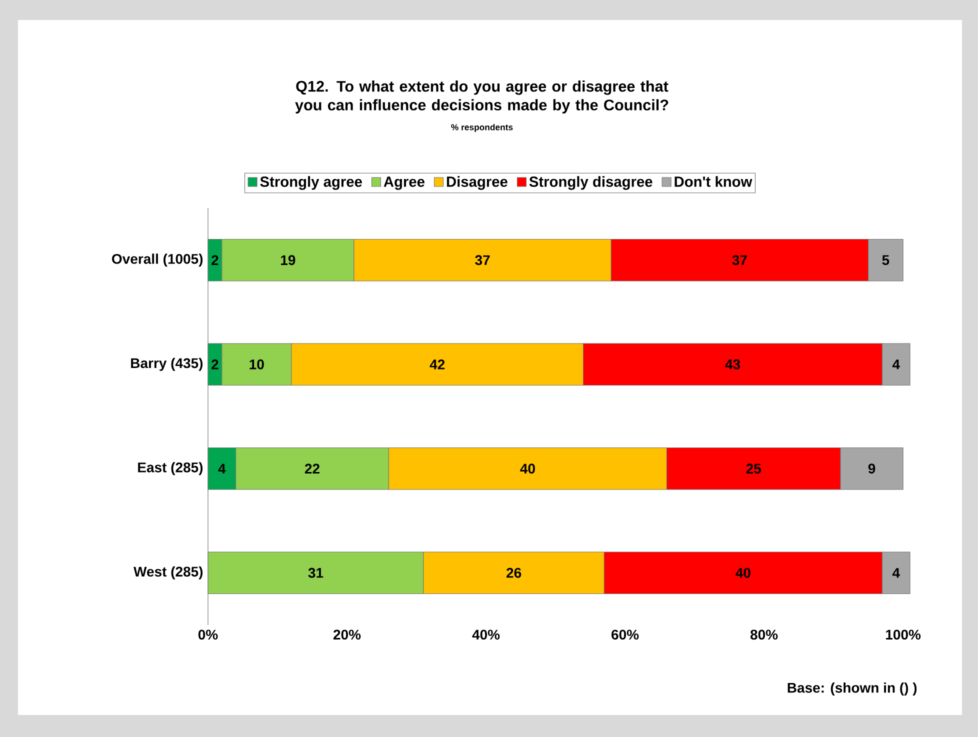 This screenshot has height=737, width=978. I want to click on x-tick-label: 0%, so click(208, 635).